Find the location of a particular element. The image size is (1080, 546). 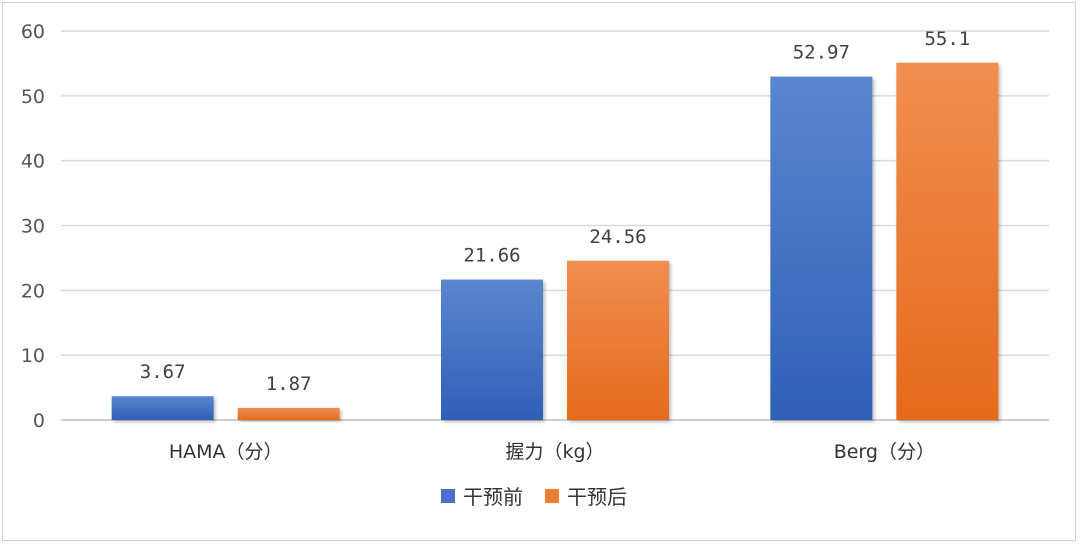

x-category-label: 握力（kg） is located at coordinates (554, 452).